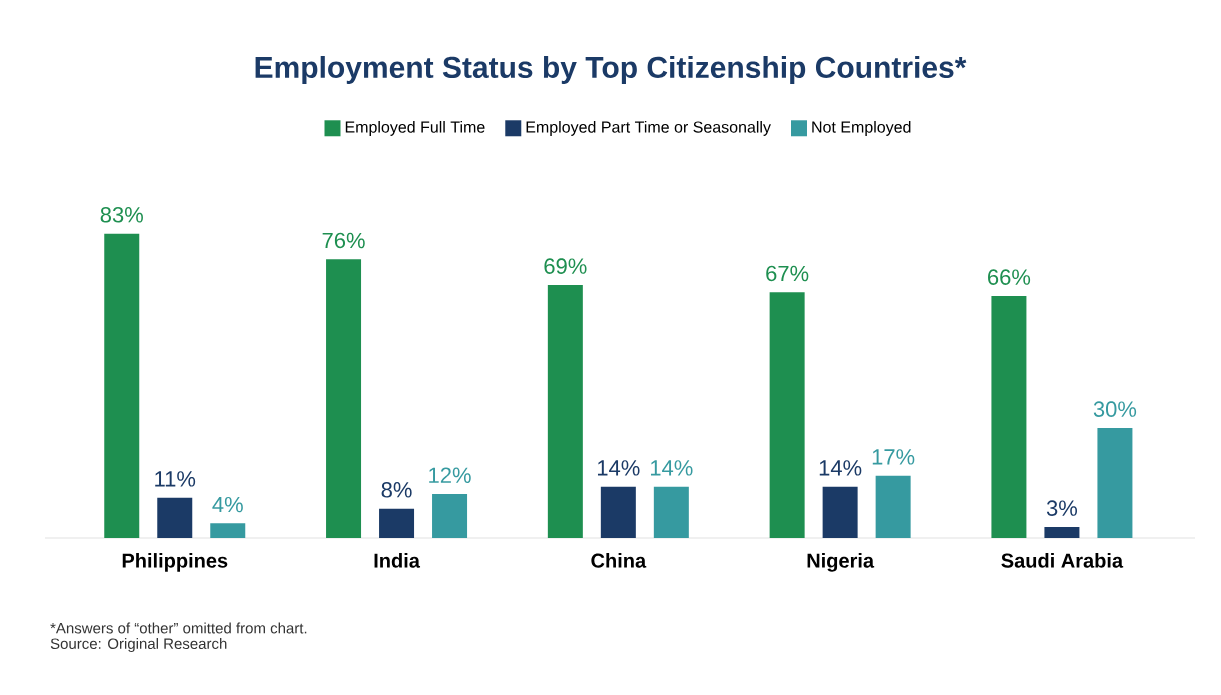 The image size is (1221, 695). I want to click on data-label: 76%, so click(343, 240).